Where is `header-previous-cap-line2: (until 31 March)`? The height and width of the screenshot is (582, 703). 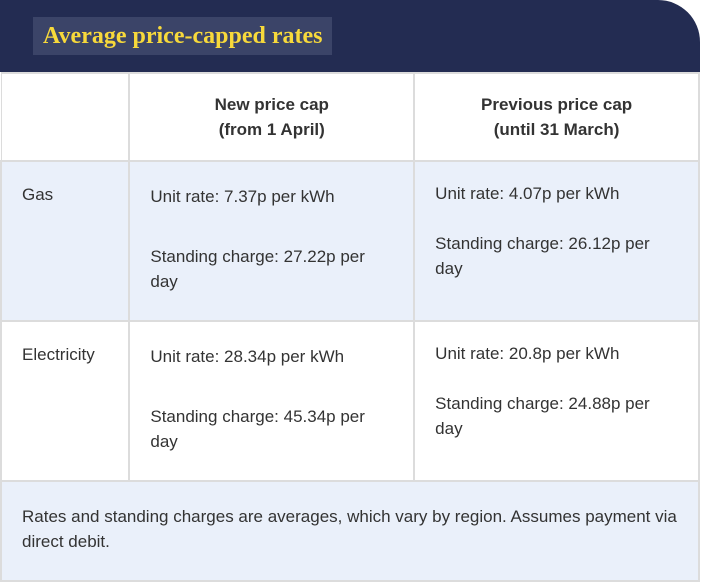 header-previous-cap-line2: (until 31 March) is located at coordinates (556, 129).